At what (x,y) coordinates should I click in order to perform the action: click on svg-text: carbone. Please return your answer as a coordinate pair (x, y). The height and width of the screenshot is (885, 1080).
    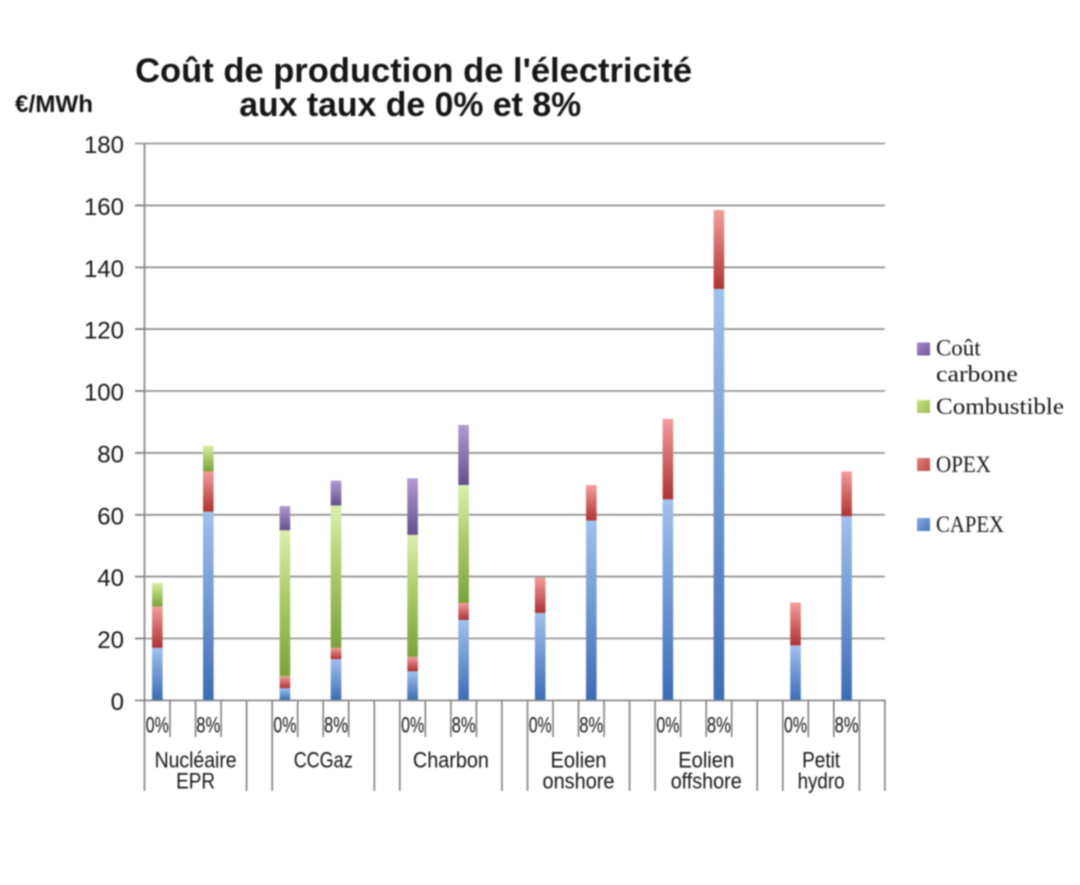
    Looking at the image, I should click on (977, 374).